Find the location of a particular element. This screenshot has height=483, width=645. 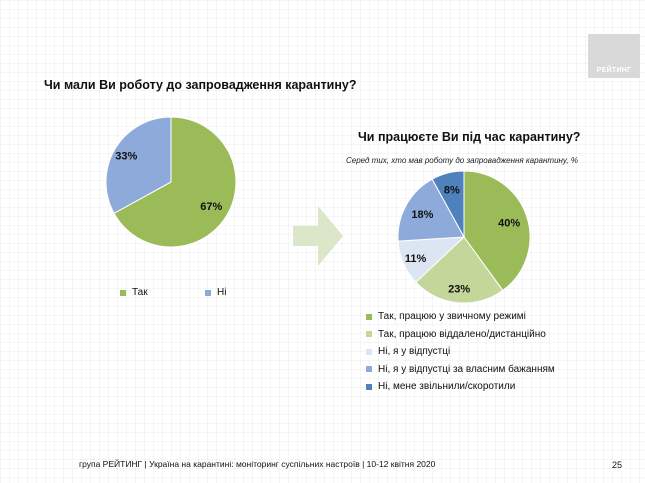

legend2-item-2: Ні, я у відпустці is located at coordinates (460, 352).